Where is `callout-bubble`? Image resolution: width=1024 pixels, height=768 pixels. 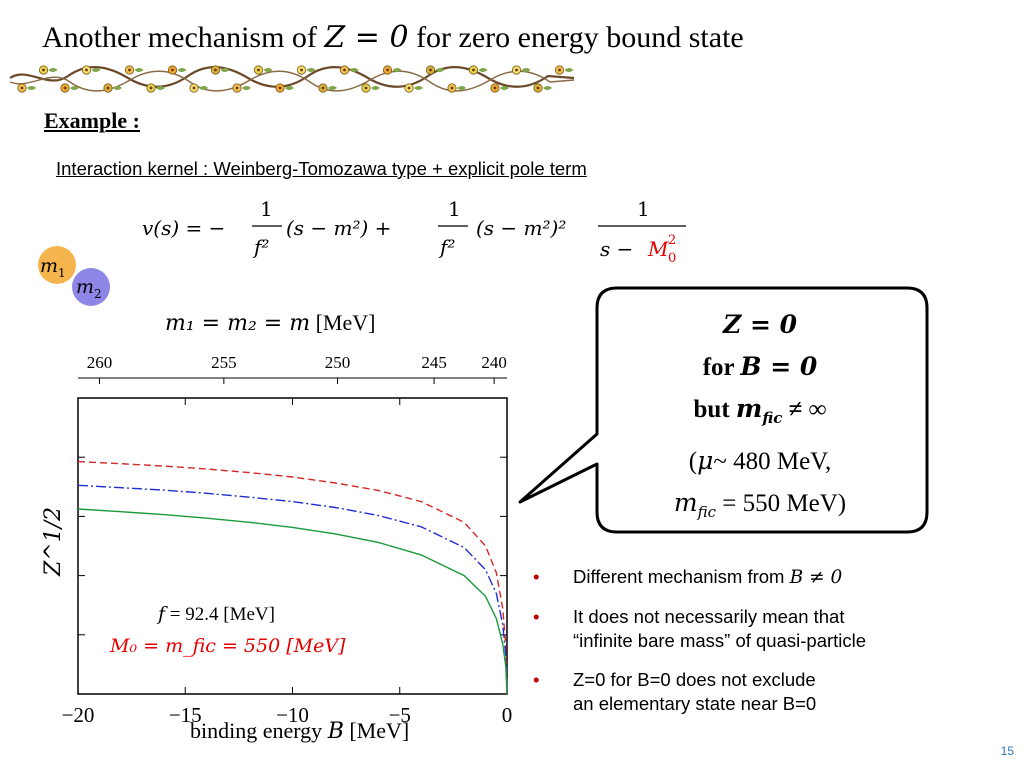
callout-bubble is located at coordinates (723, 410).